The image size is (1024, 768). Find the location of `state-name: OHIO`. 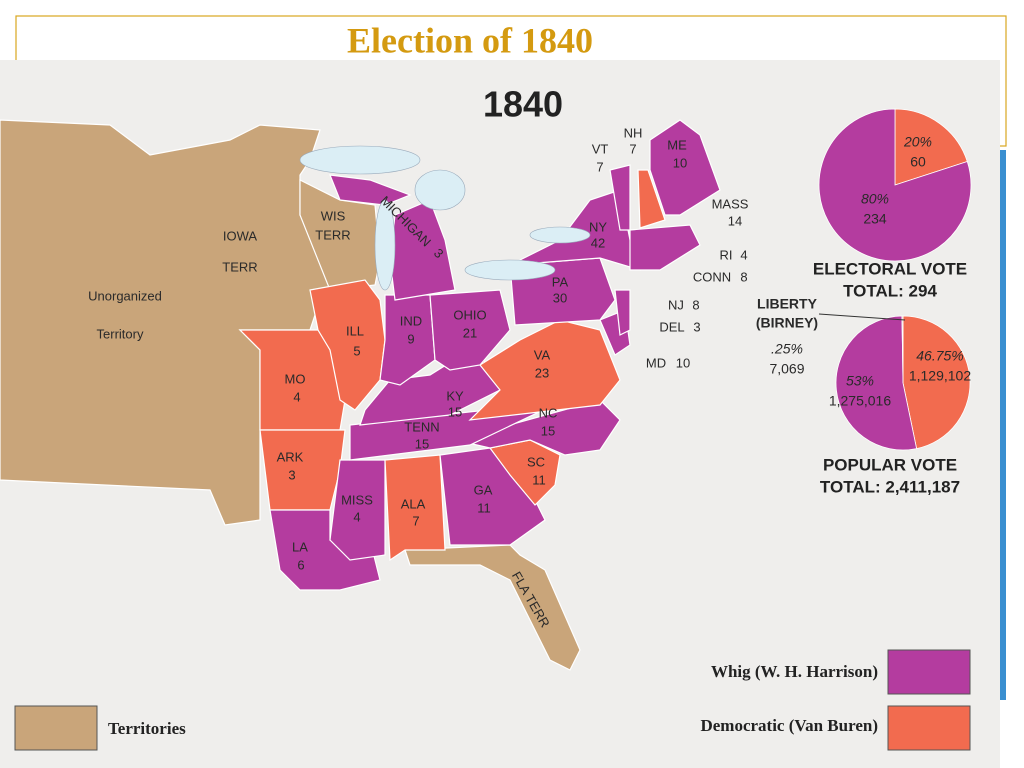

state-name: OHIO is located at coordinates (469, 314).